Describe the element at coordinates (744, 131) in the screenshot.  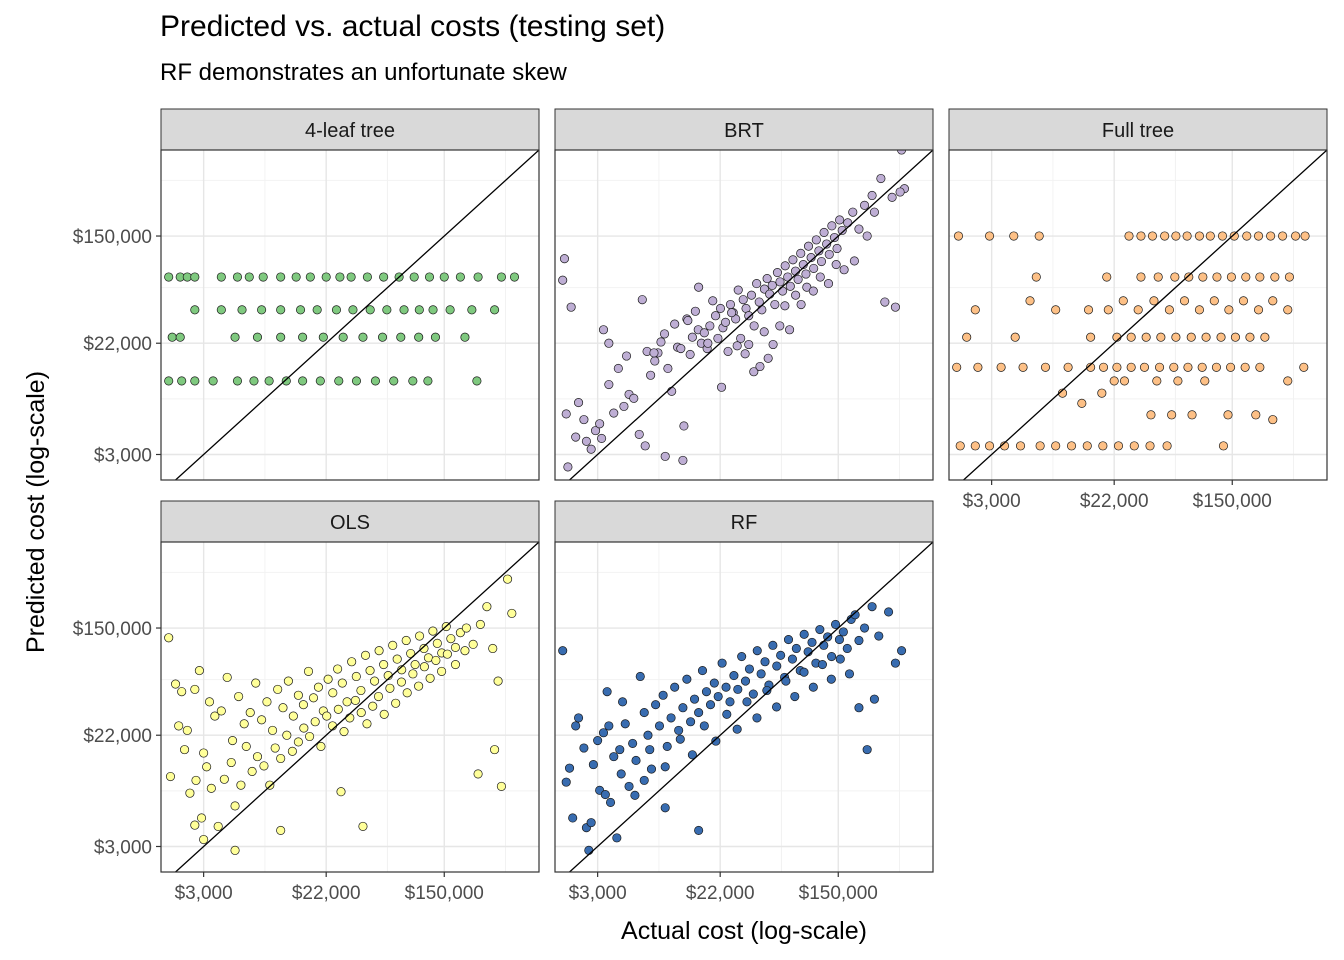
I see `facet-label: BRT` at that location.